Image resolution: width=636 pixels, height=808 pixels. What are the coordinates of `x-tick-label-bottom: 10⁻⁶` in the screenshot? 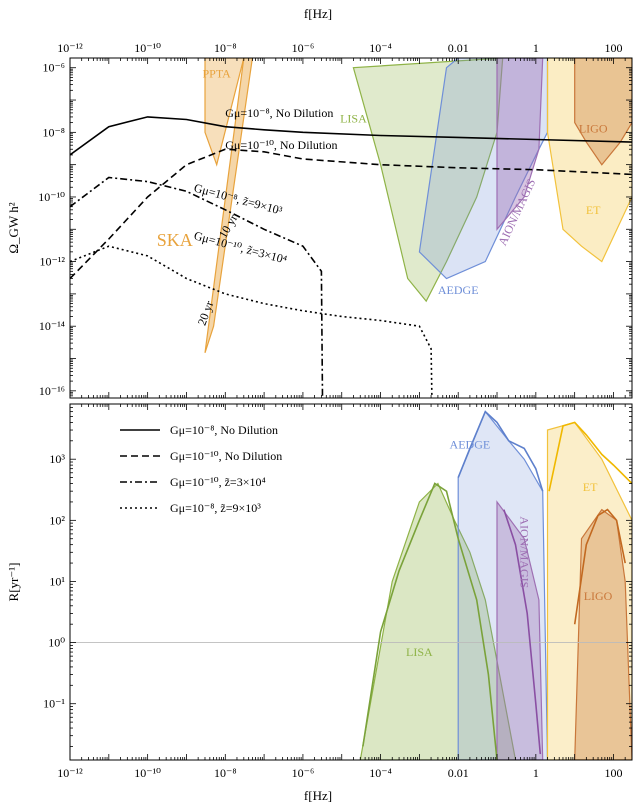 It's located at (303, 773).